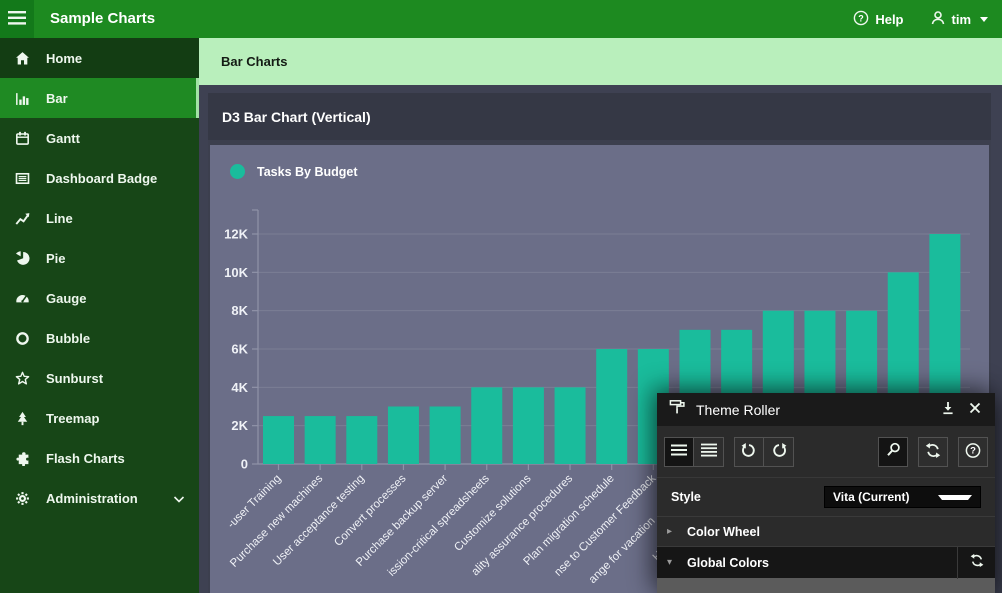 This screenshot has width=1002, height=593. Describe the element at coordinates (370, 510) in the screenshot. I see `svg-text: Convert processes` at that location.